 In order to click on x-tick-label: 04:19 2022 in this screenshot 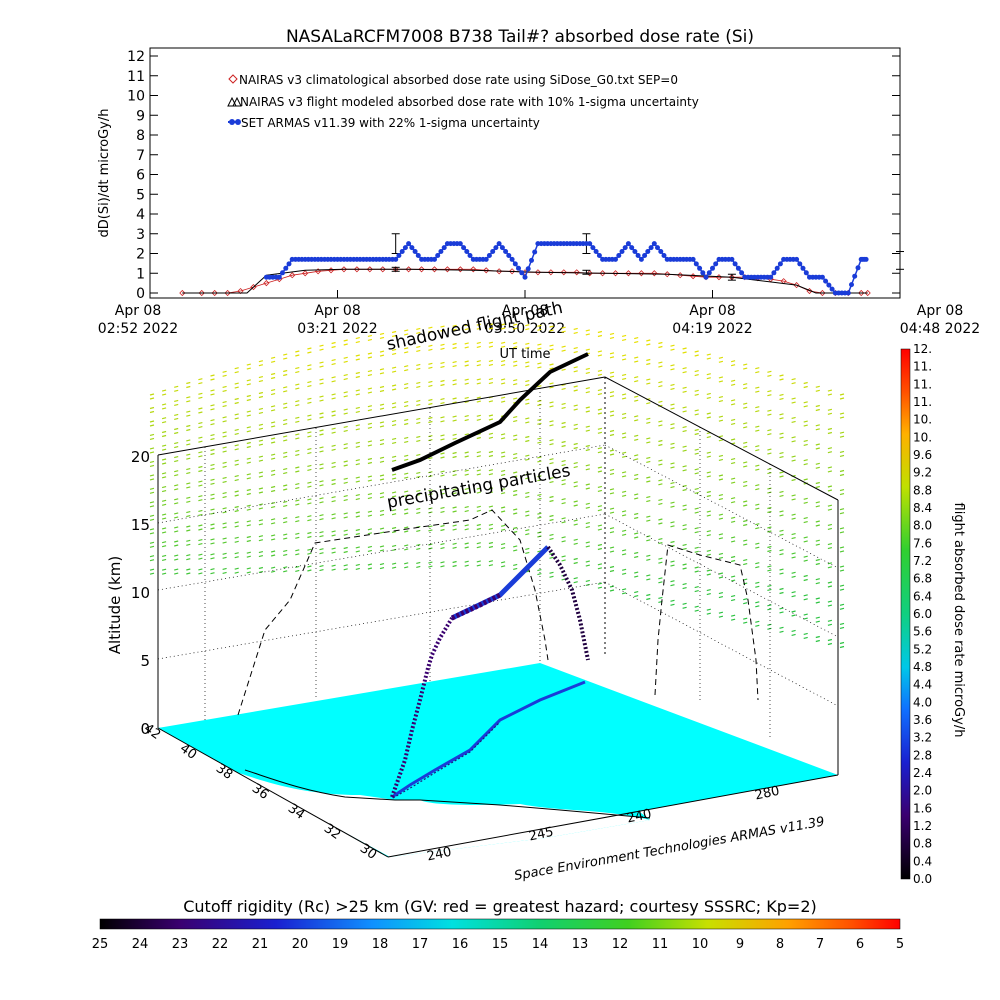, I will do `click(712, 329)`.